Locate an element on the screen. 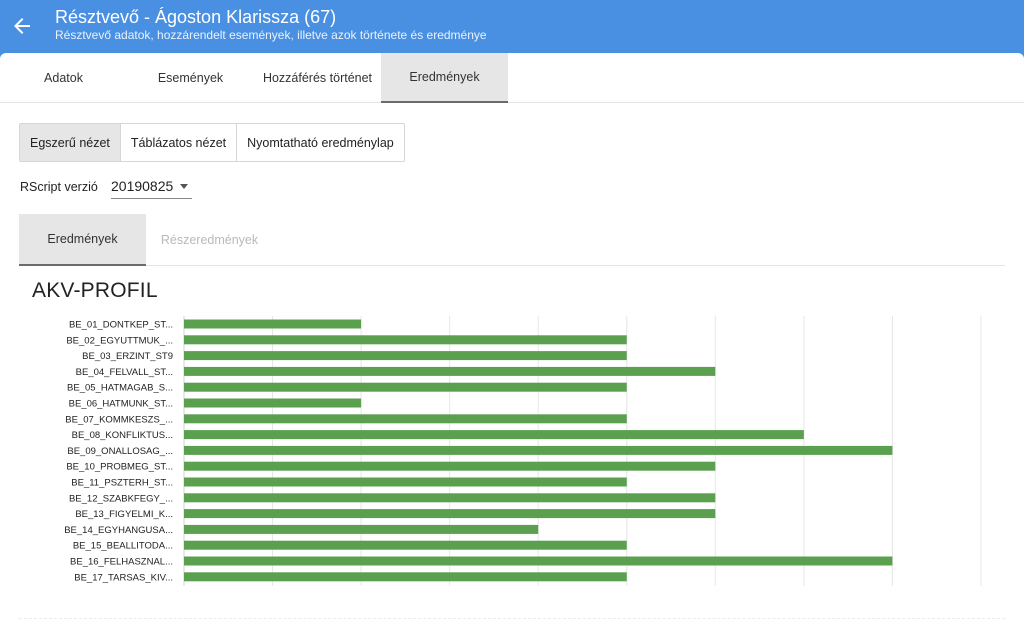  tab-esemenyek: Események is located at coordinates (190, 78).